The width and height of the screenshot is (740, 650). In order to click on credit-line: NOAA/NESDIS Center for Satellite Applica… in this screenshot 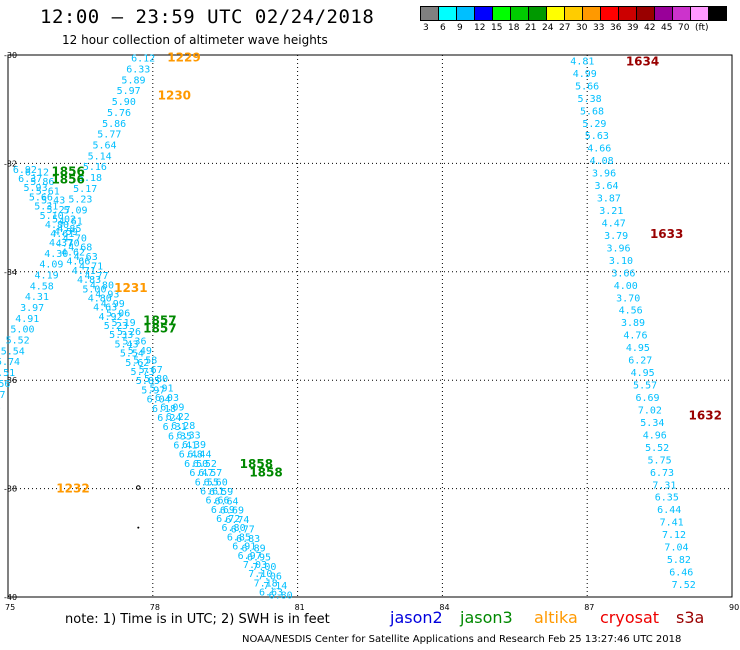, I will do `click(462, 639)`.